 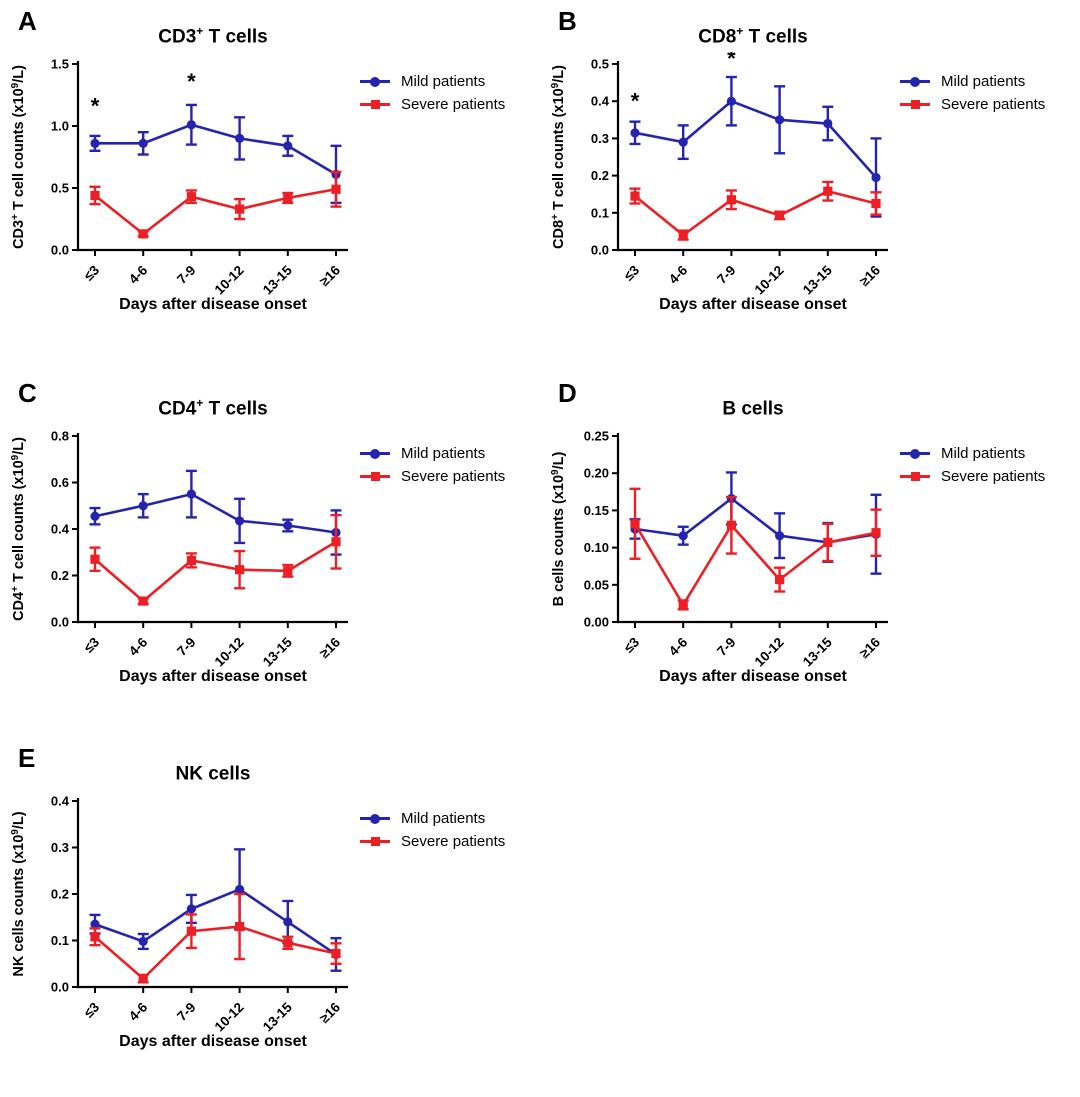 What do you see at coordinates (753, 409) in the screenshot?
I see `chart-title-text: B cells` at bounding box center [753, 409].